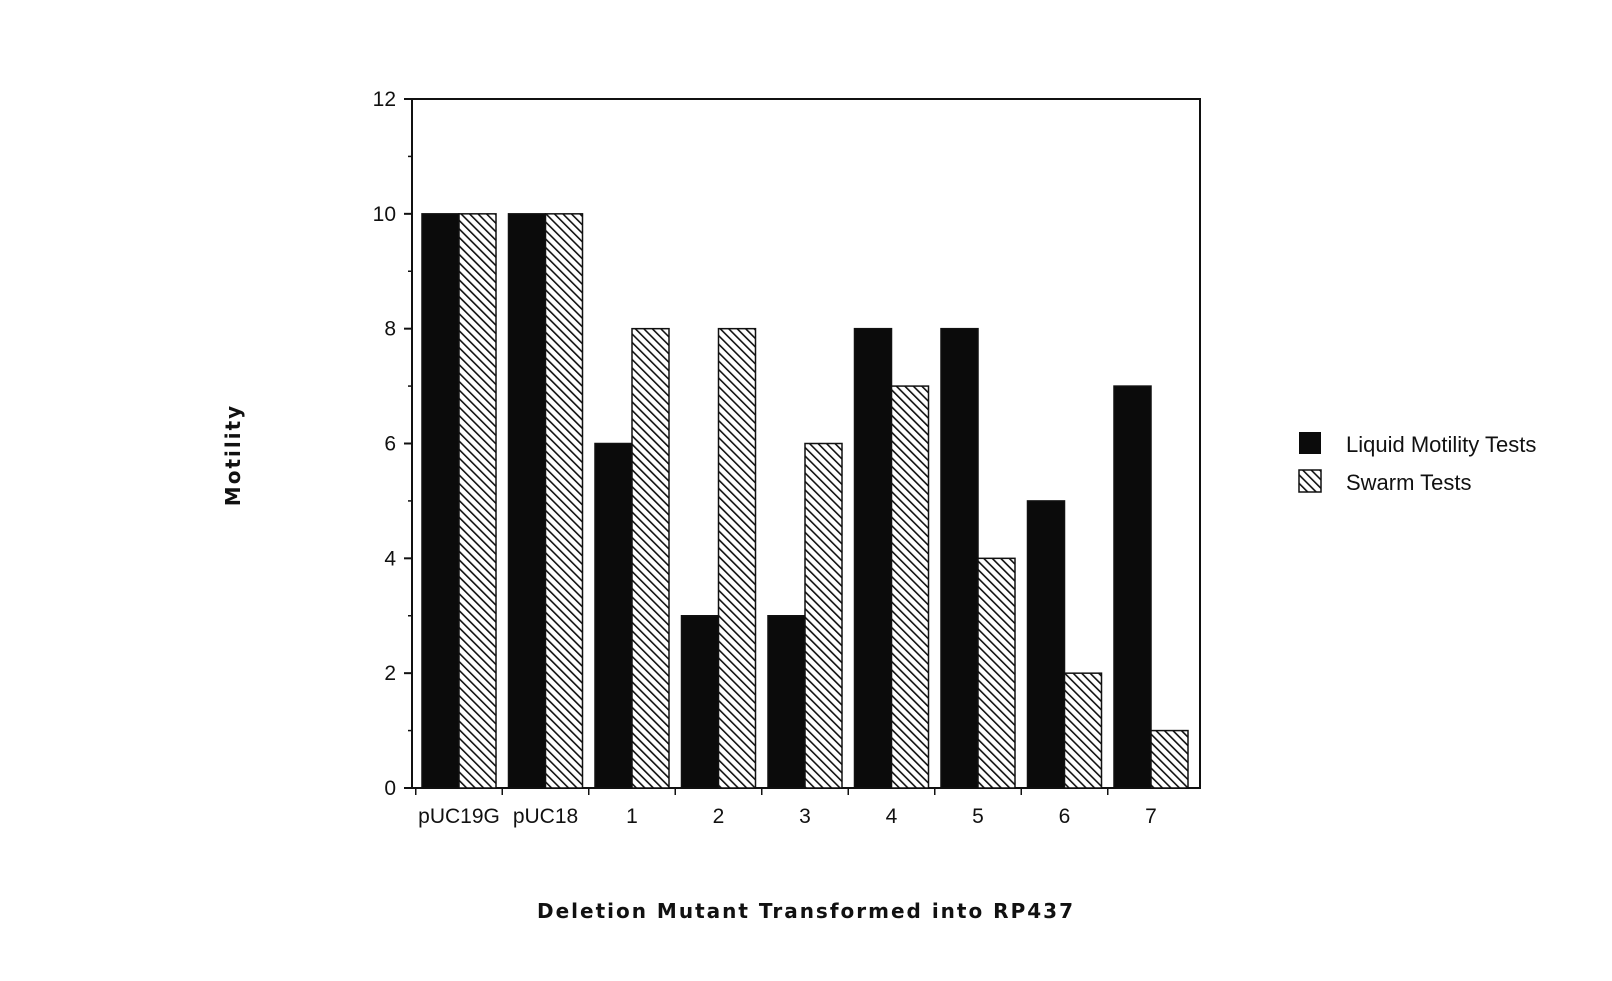 This screenshot has width=1612, height=981. Describe the element at coordinates (1065, 816) in the screenshot. I see `x-tick-label-6: 6` at that location.